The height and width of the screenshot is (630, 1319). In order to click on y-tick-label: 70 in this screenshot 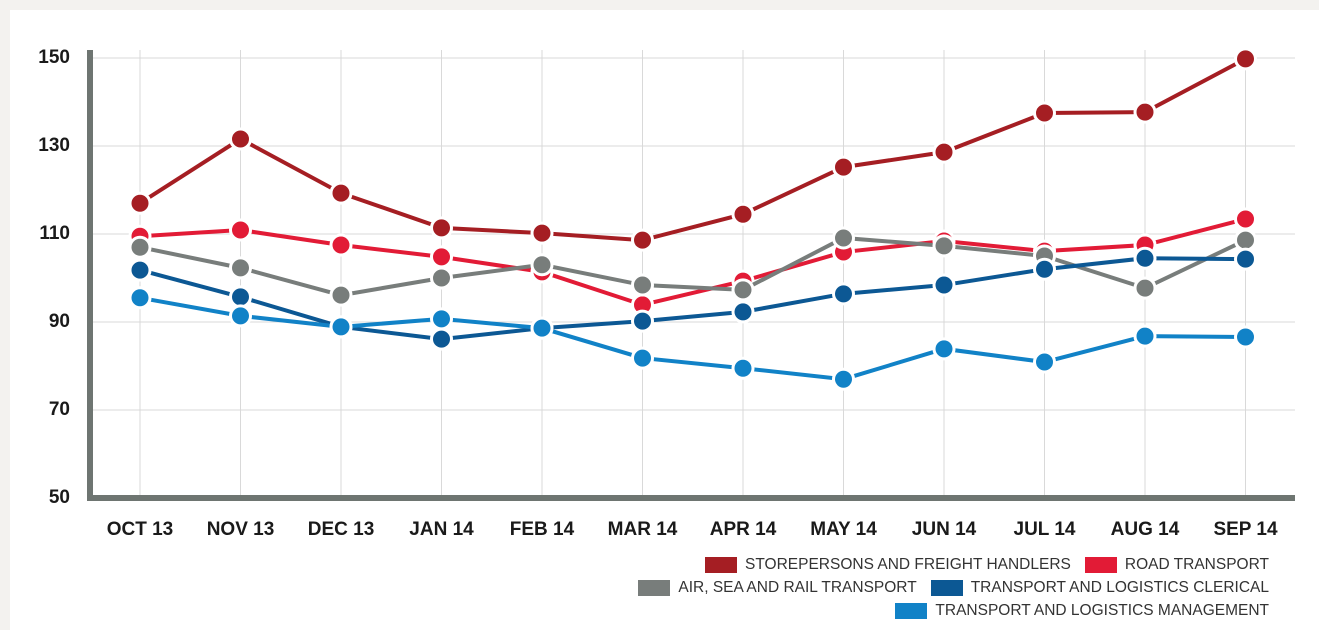, I will do `click(59, 409)`.